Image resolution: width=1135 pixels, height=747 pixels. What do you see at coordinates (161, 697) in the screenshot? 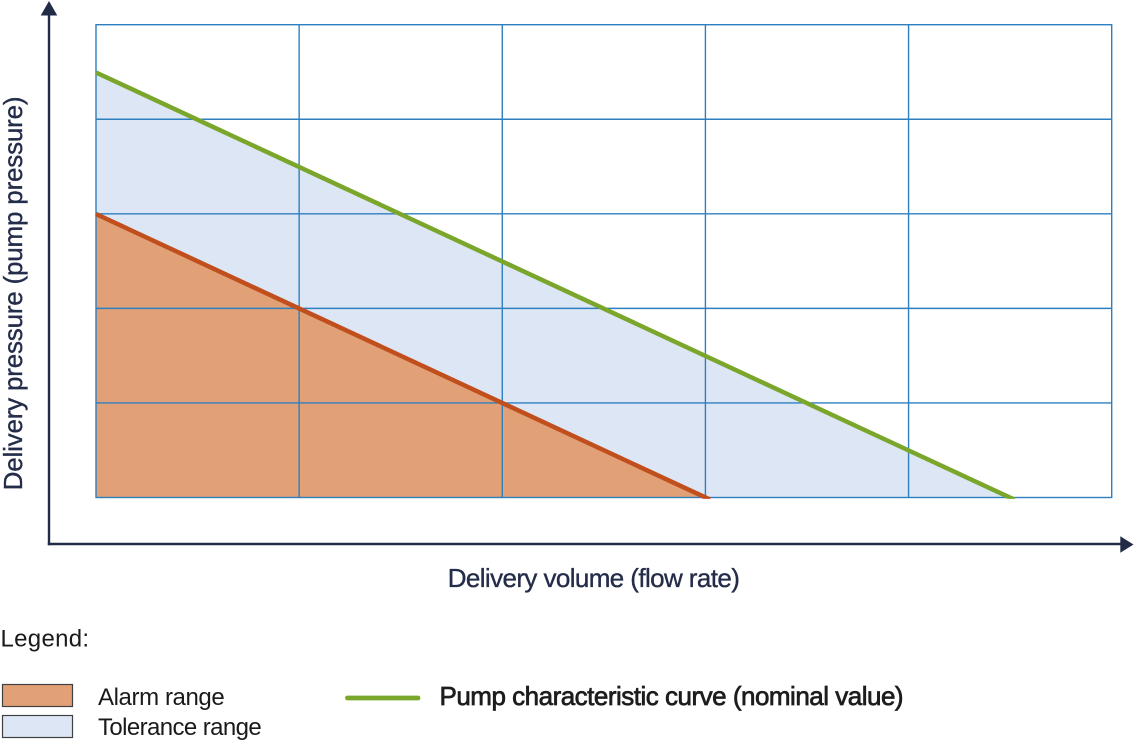
I see `svg-text: Alarm range` at bounding box center [161, 697].